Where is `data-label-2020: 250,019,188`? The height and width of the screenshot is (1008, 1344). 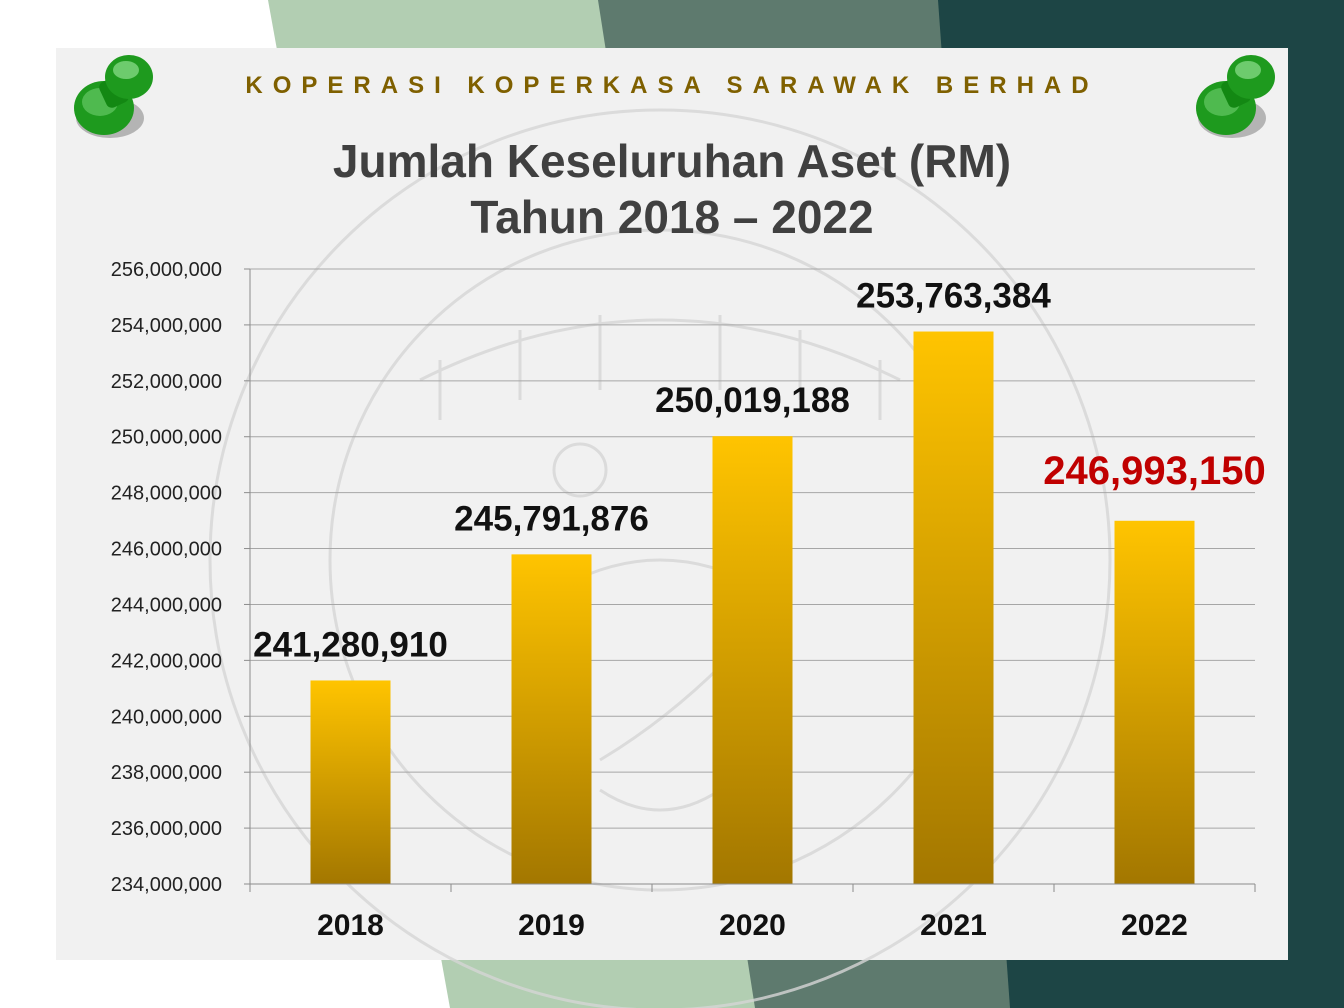
data-label-2020: 250,019,188 is located at coordinates (752, 400).